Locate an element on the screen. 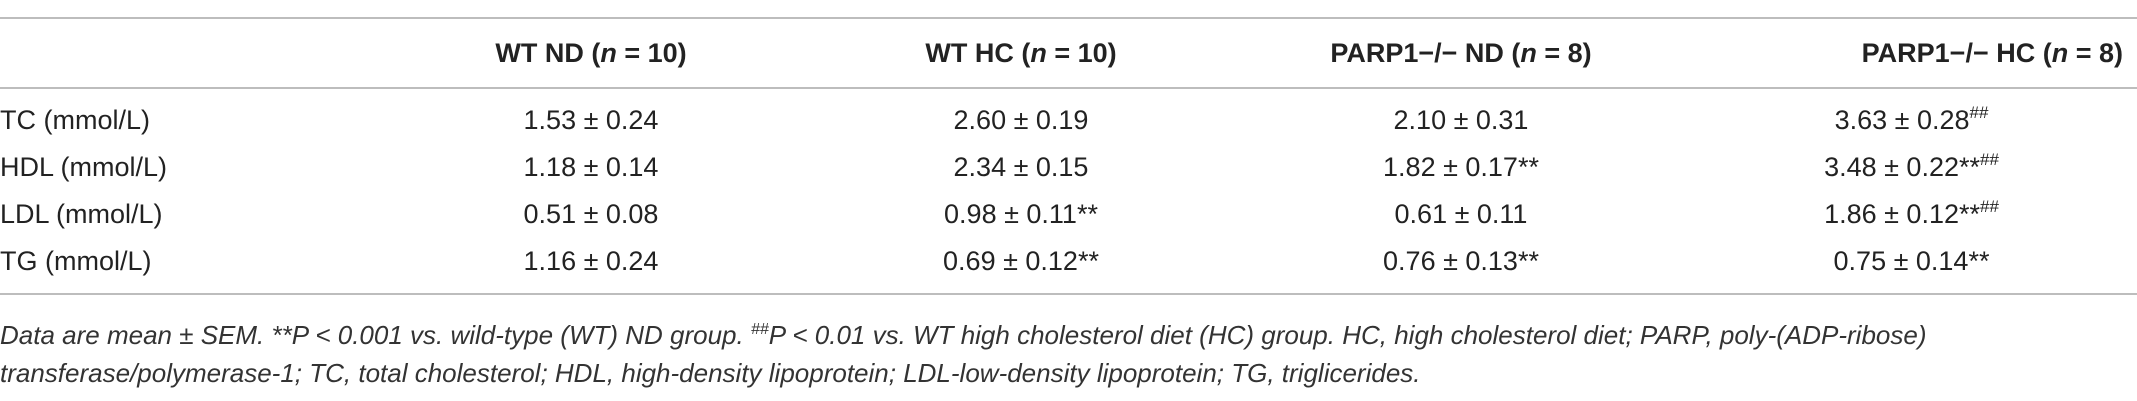  table-cell: 0.75 ± 0.14** is located at coordinates (1911, 261).